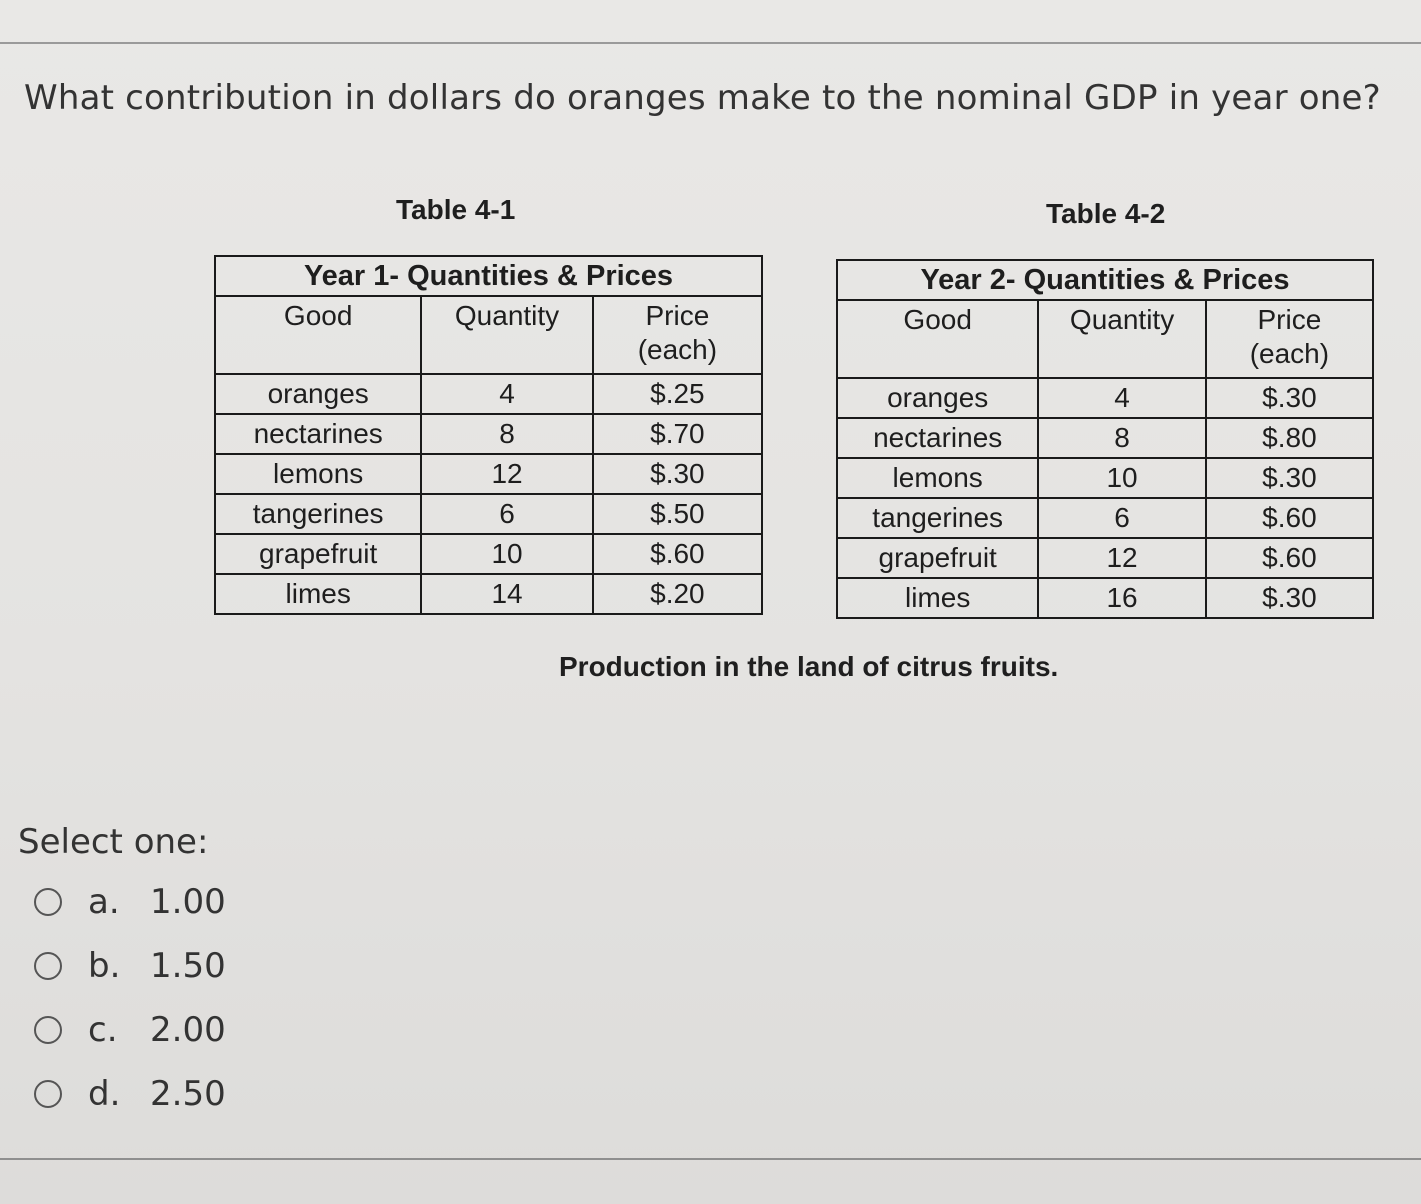 This screenshot has height=1204, width=1421. What do you see at coordinates (1106, 213) in the screenshot?
I see `table-4-2-caption: Table 4-2` at bounding box center [1106, 213].